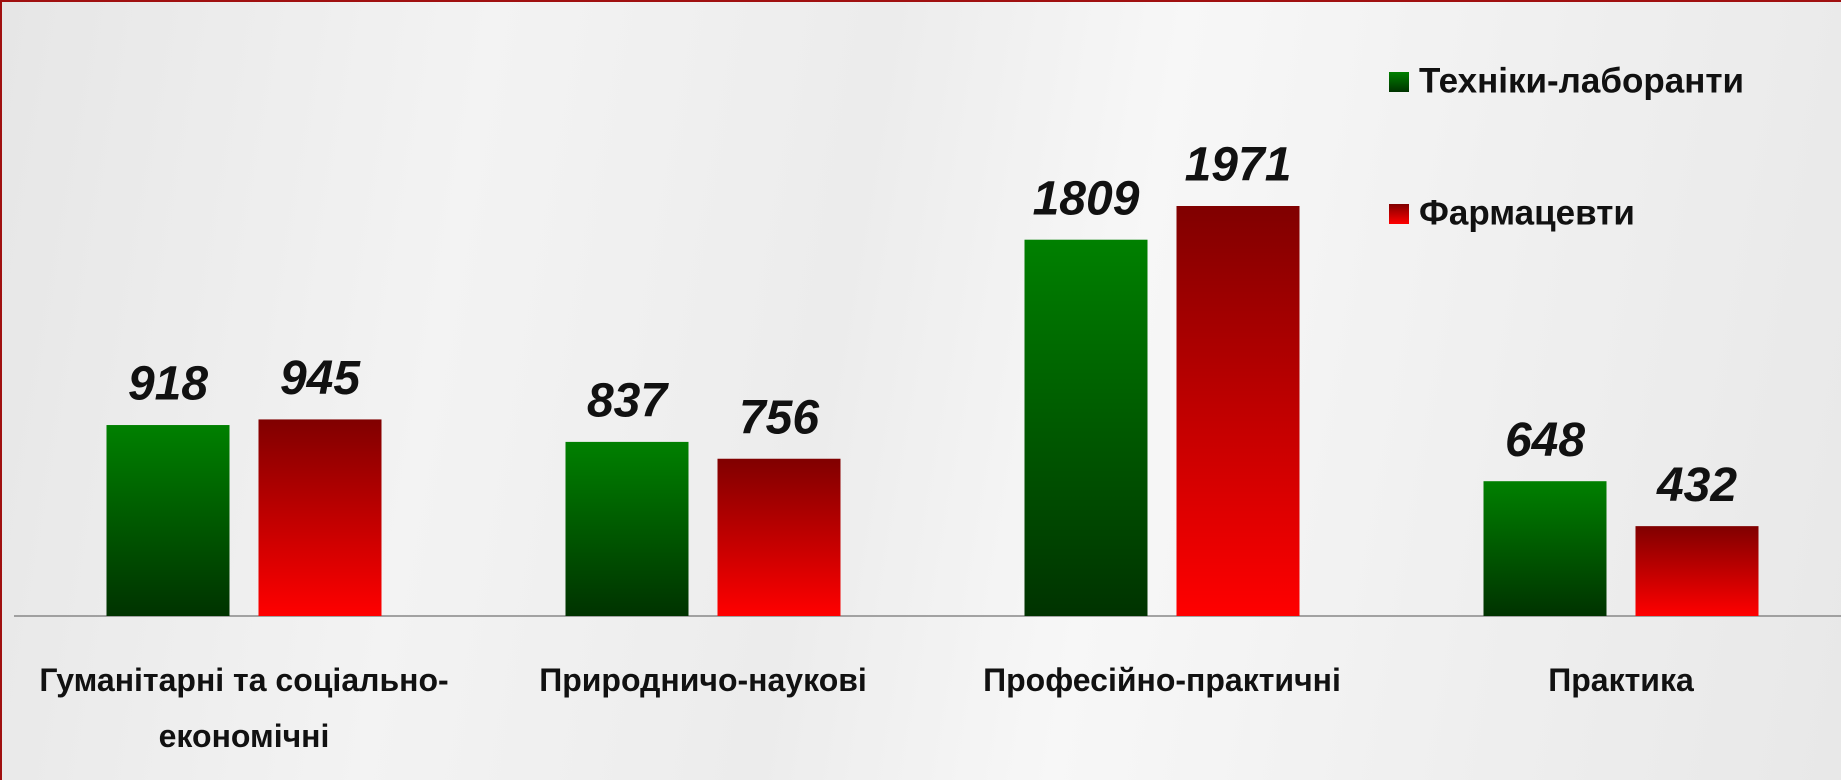 This screenshot has height=780, width=1841. What do you see at coordinates (244, 708) in the screenshot?
I see `x-tick-label: Гуманітарні та соціально-економічні` at bounding box center [244, 708].